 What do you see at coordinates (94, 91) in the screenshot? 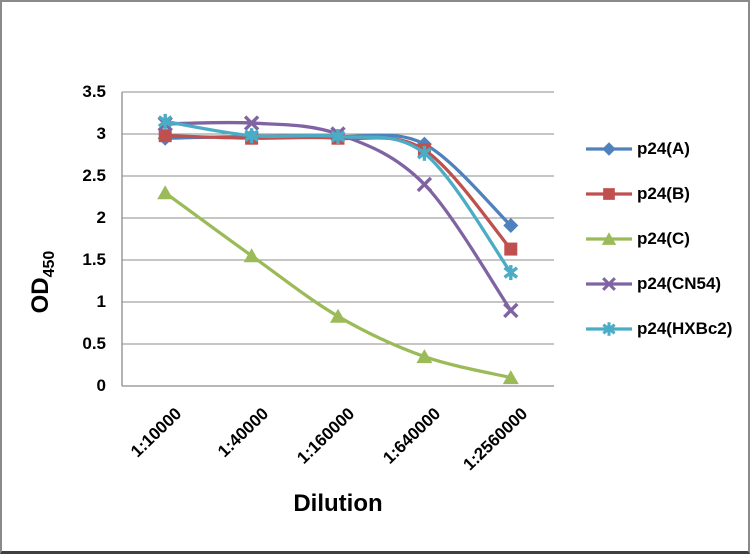
I see `y-tick-label: 3.5` at bounding box center [94, 91].